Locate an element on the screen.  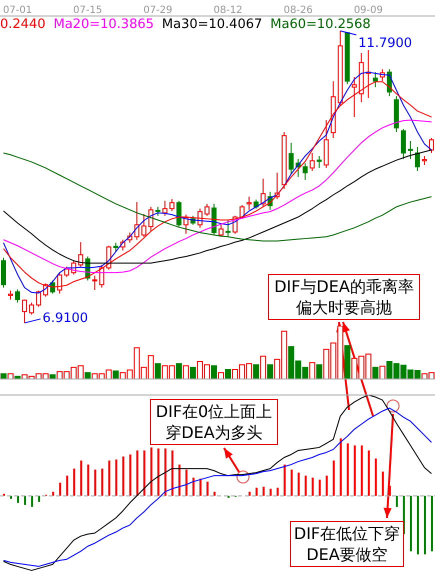
annotation: DIF与DEA的乖离率偏大时要高抛 is located at coordinates (344, 297).